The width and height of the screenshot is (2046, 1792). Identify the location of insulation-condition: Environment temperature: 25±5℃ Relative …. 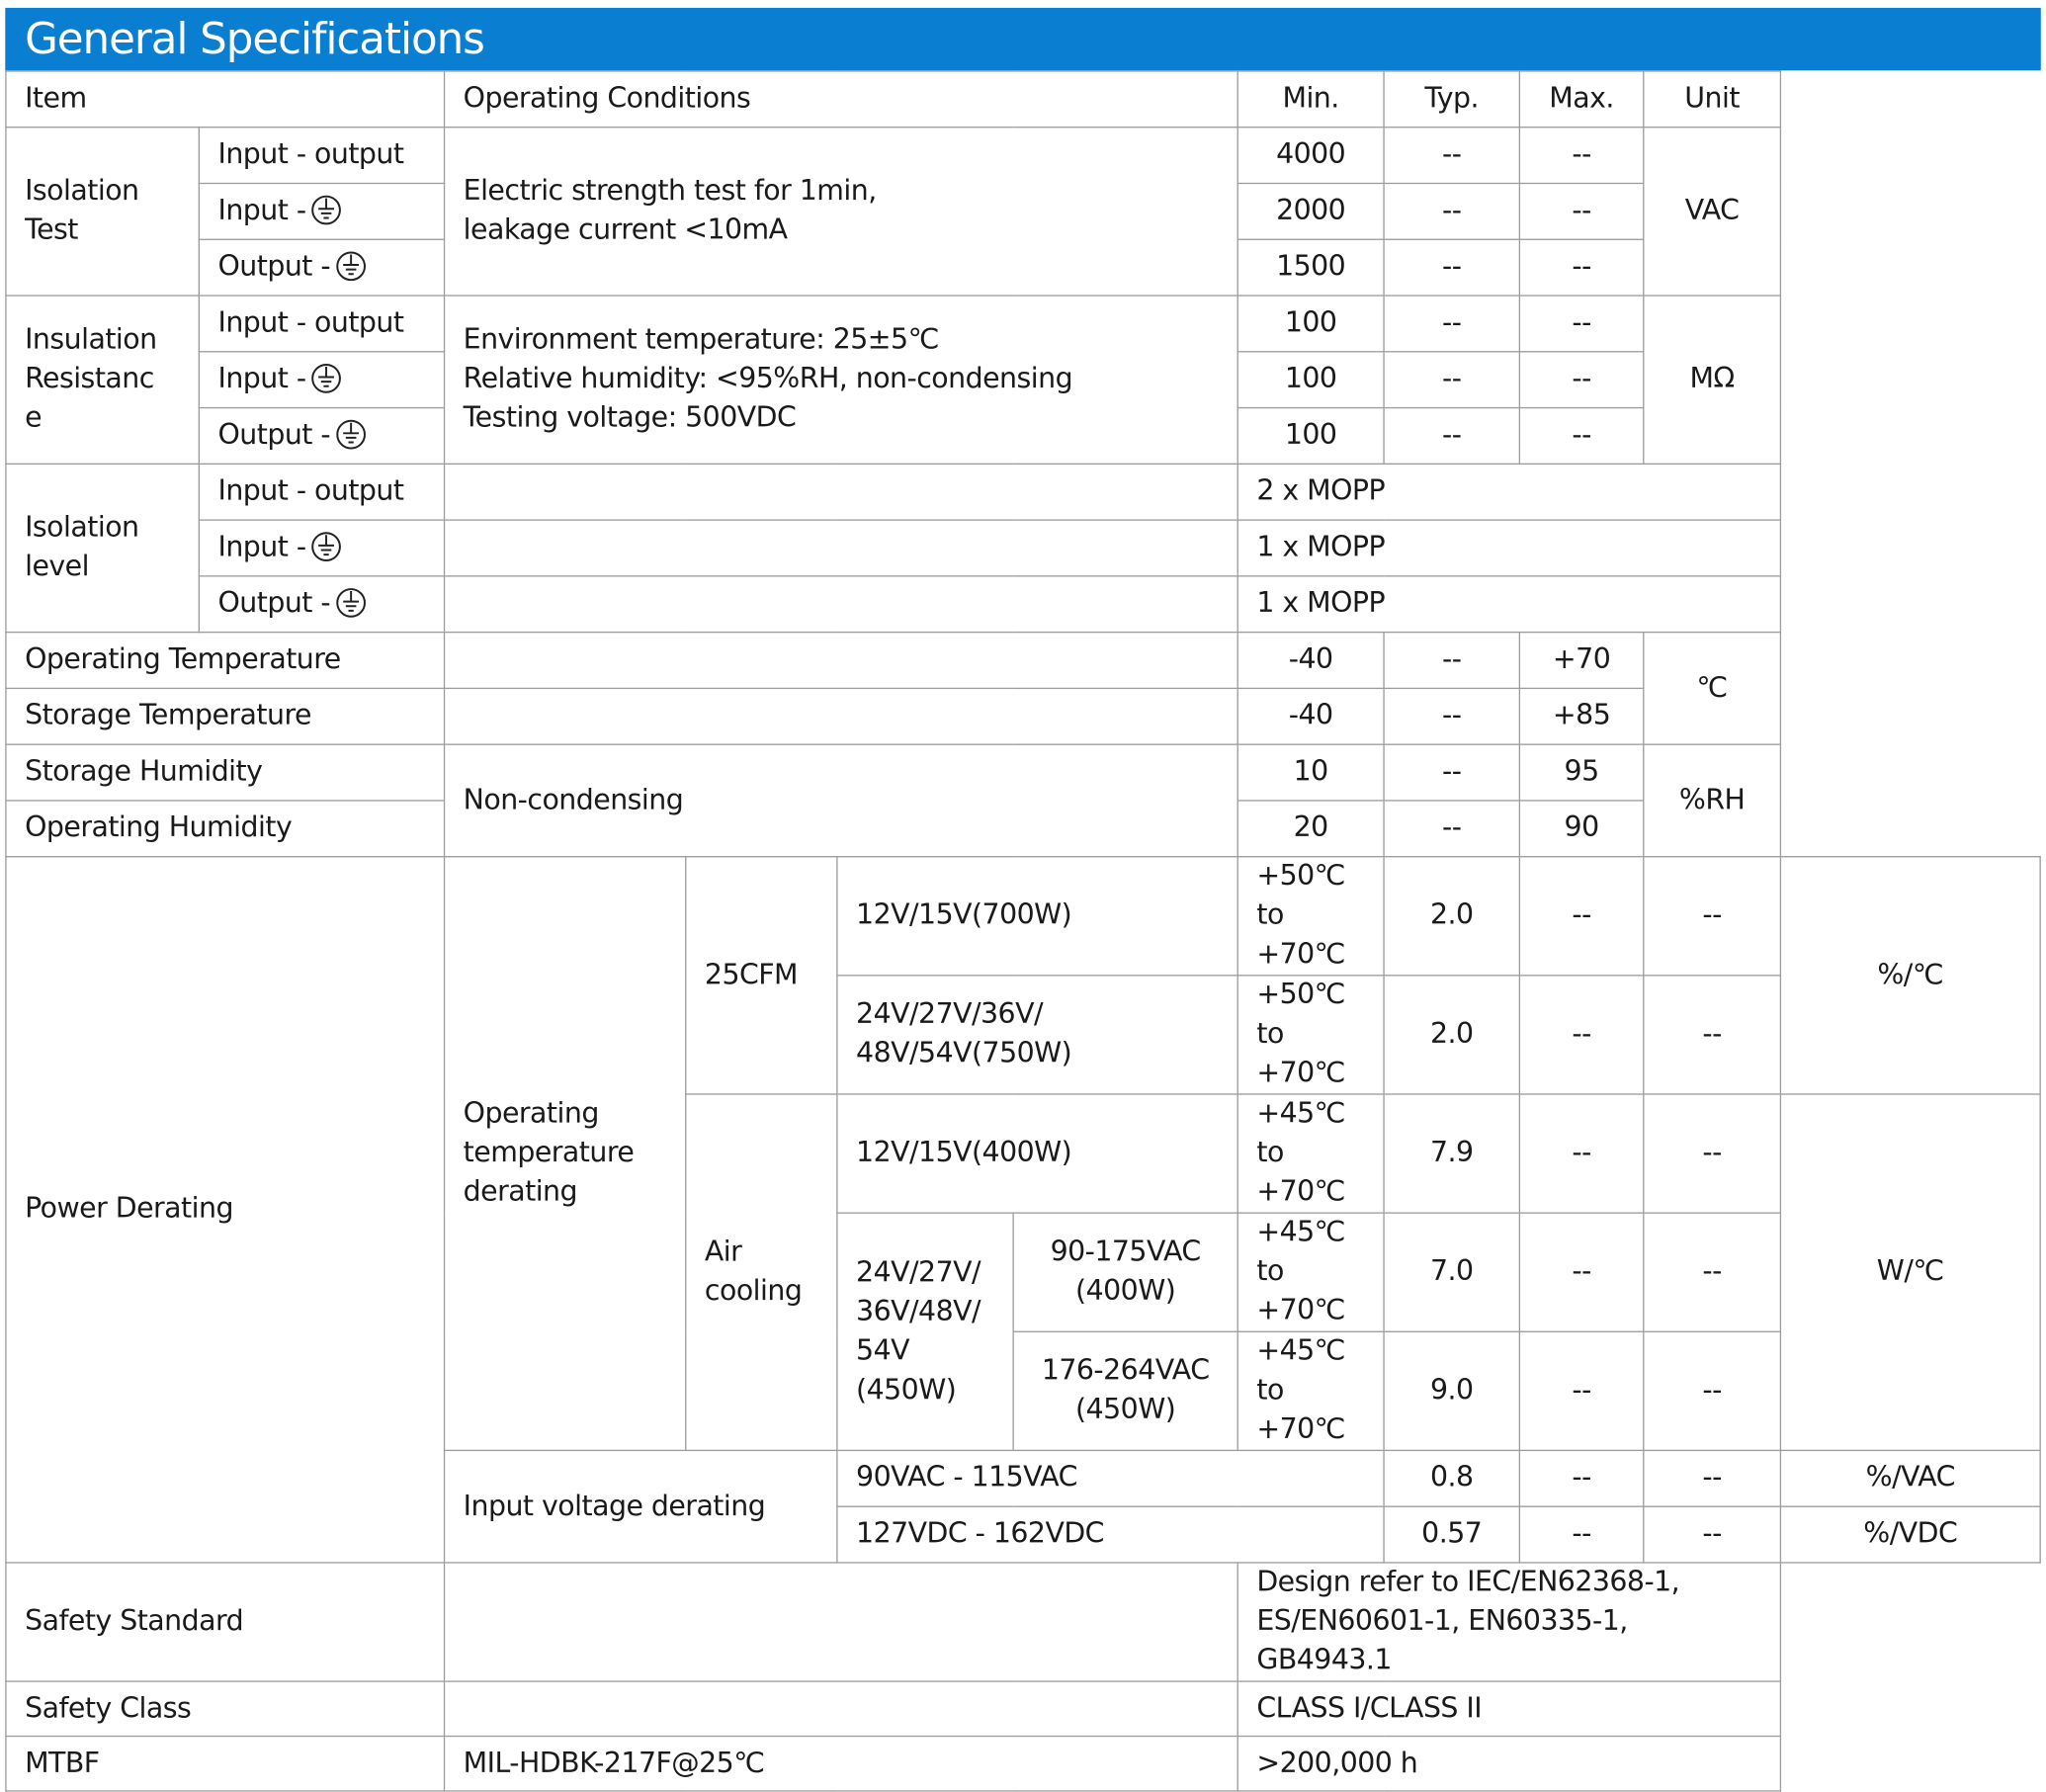
(840, 380).